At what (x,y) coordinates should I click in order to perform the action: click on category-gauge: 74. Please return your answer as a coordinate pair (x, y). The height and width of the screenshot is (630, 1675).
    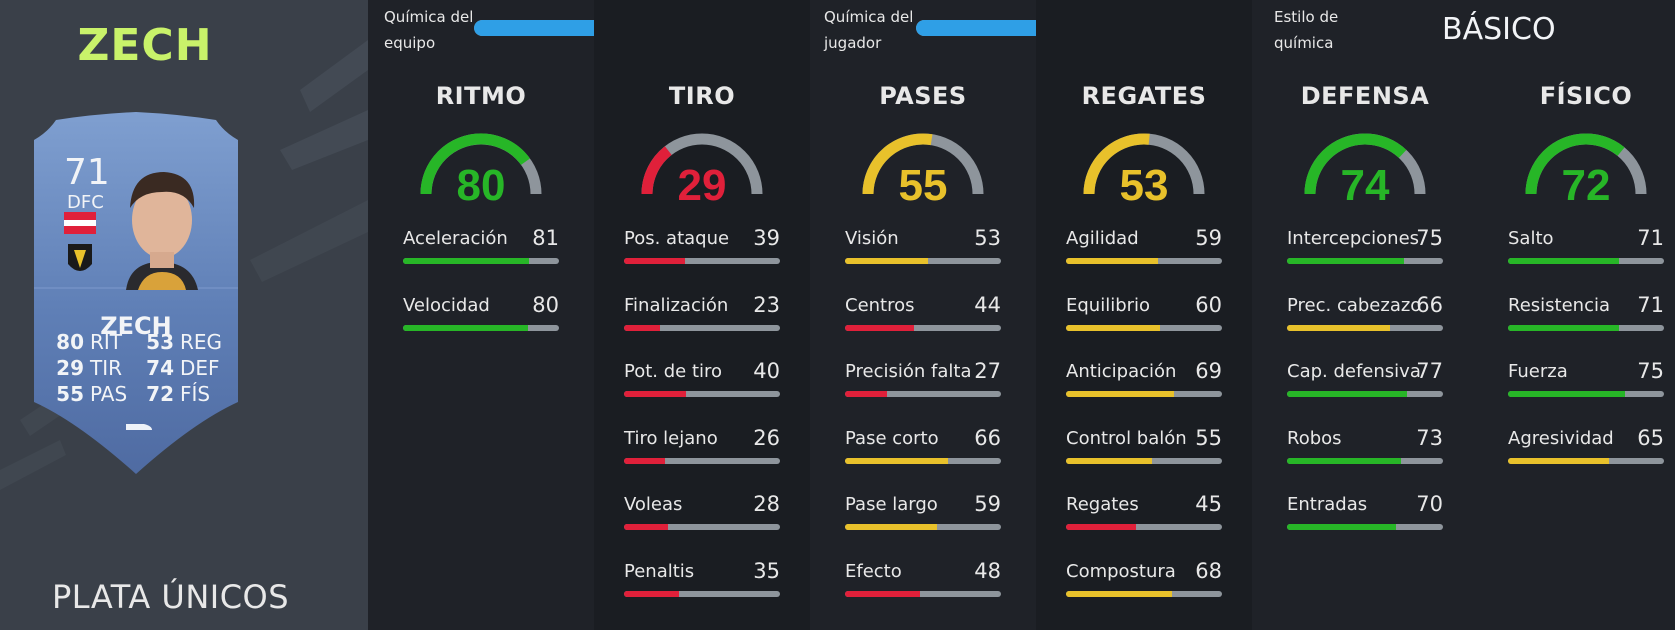
    Looking at the image, I should click on (1365, 168).